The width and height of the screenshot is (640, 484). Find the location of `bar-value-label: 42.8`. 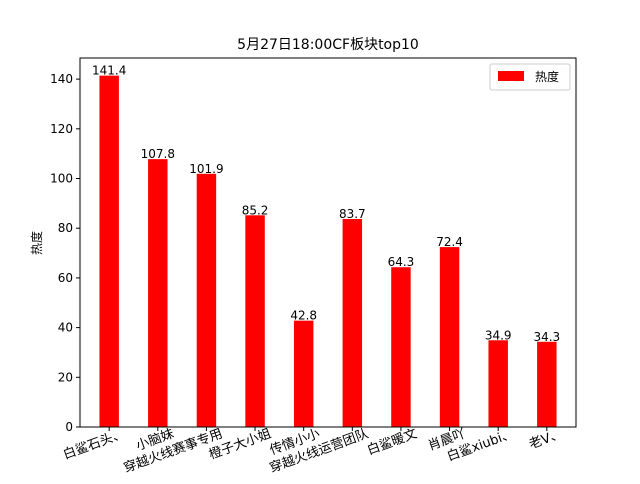

bar-value-label: 42.8 is located at coordinates (303, 316).